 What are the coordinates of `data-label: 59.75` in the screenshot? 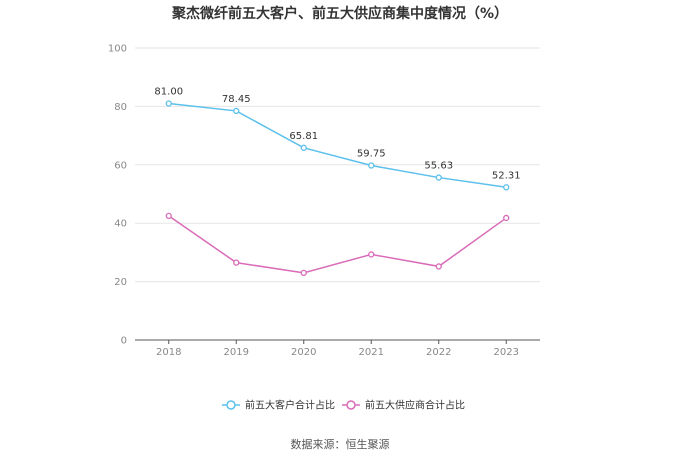 It's located at (371, 154).